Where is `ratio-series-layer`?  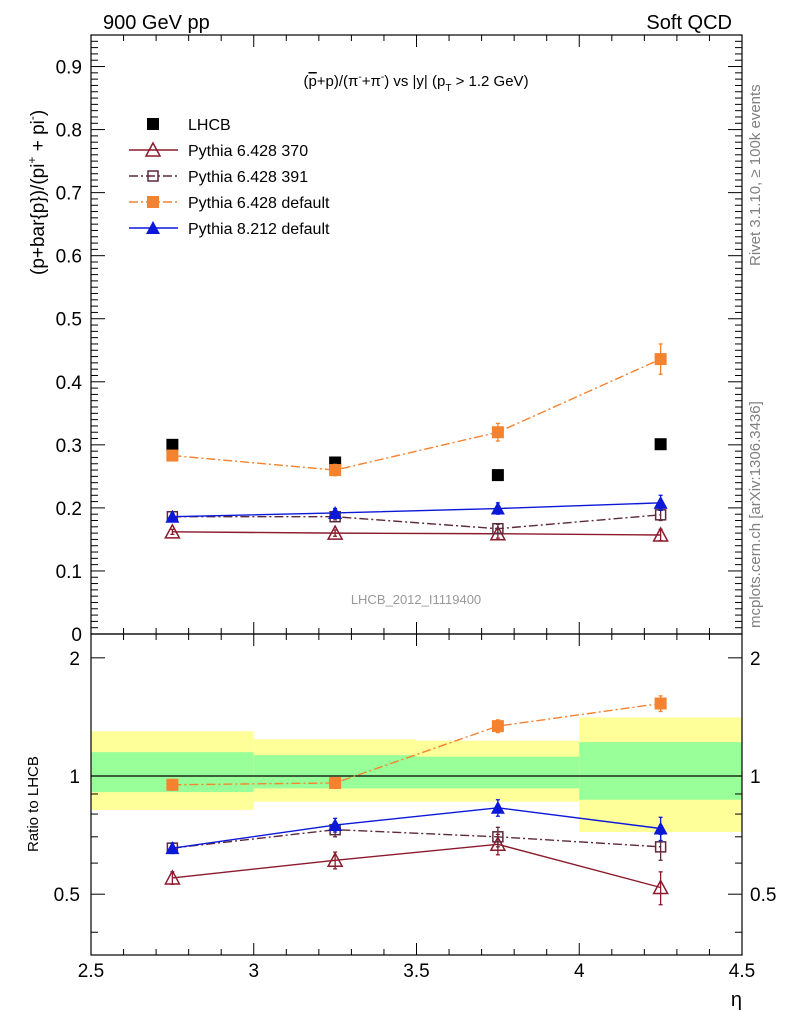
ratio-series-layer is located at coordinates (416, 800).